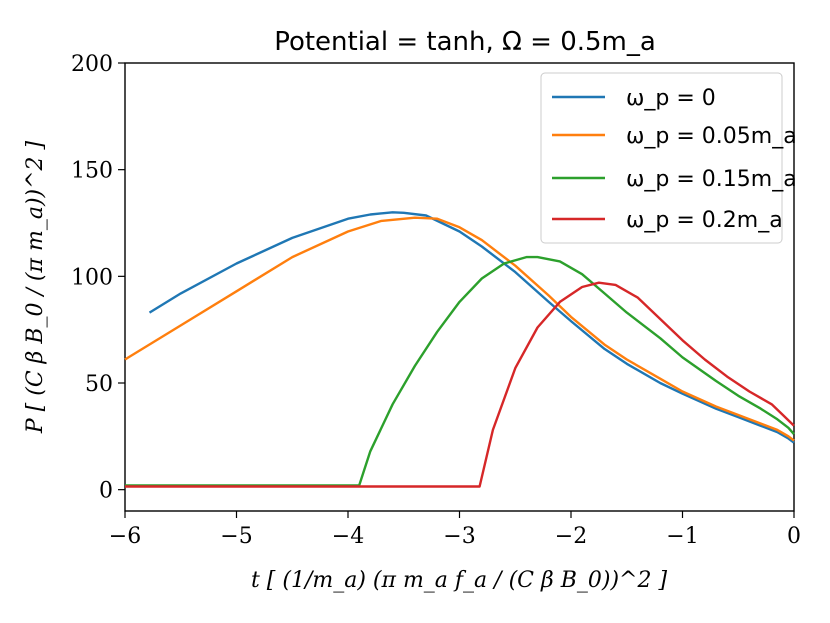 The width and height of the screenshot is (830, 623). I want to click on legend-label-0: ω_p = 0, so click(671, 98).